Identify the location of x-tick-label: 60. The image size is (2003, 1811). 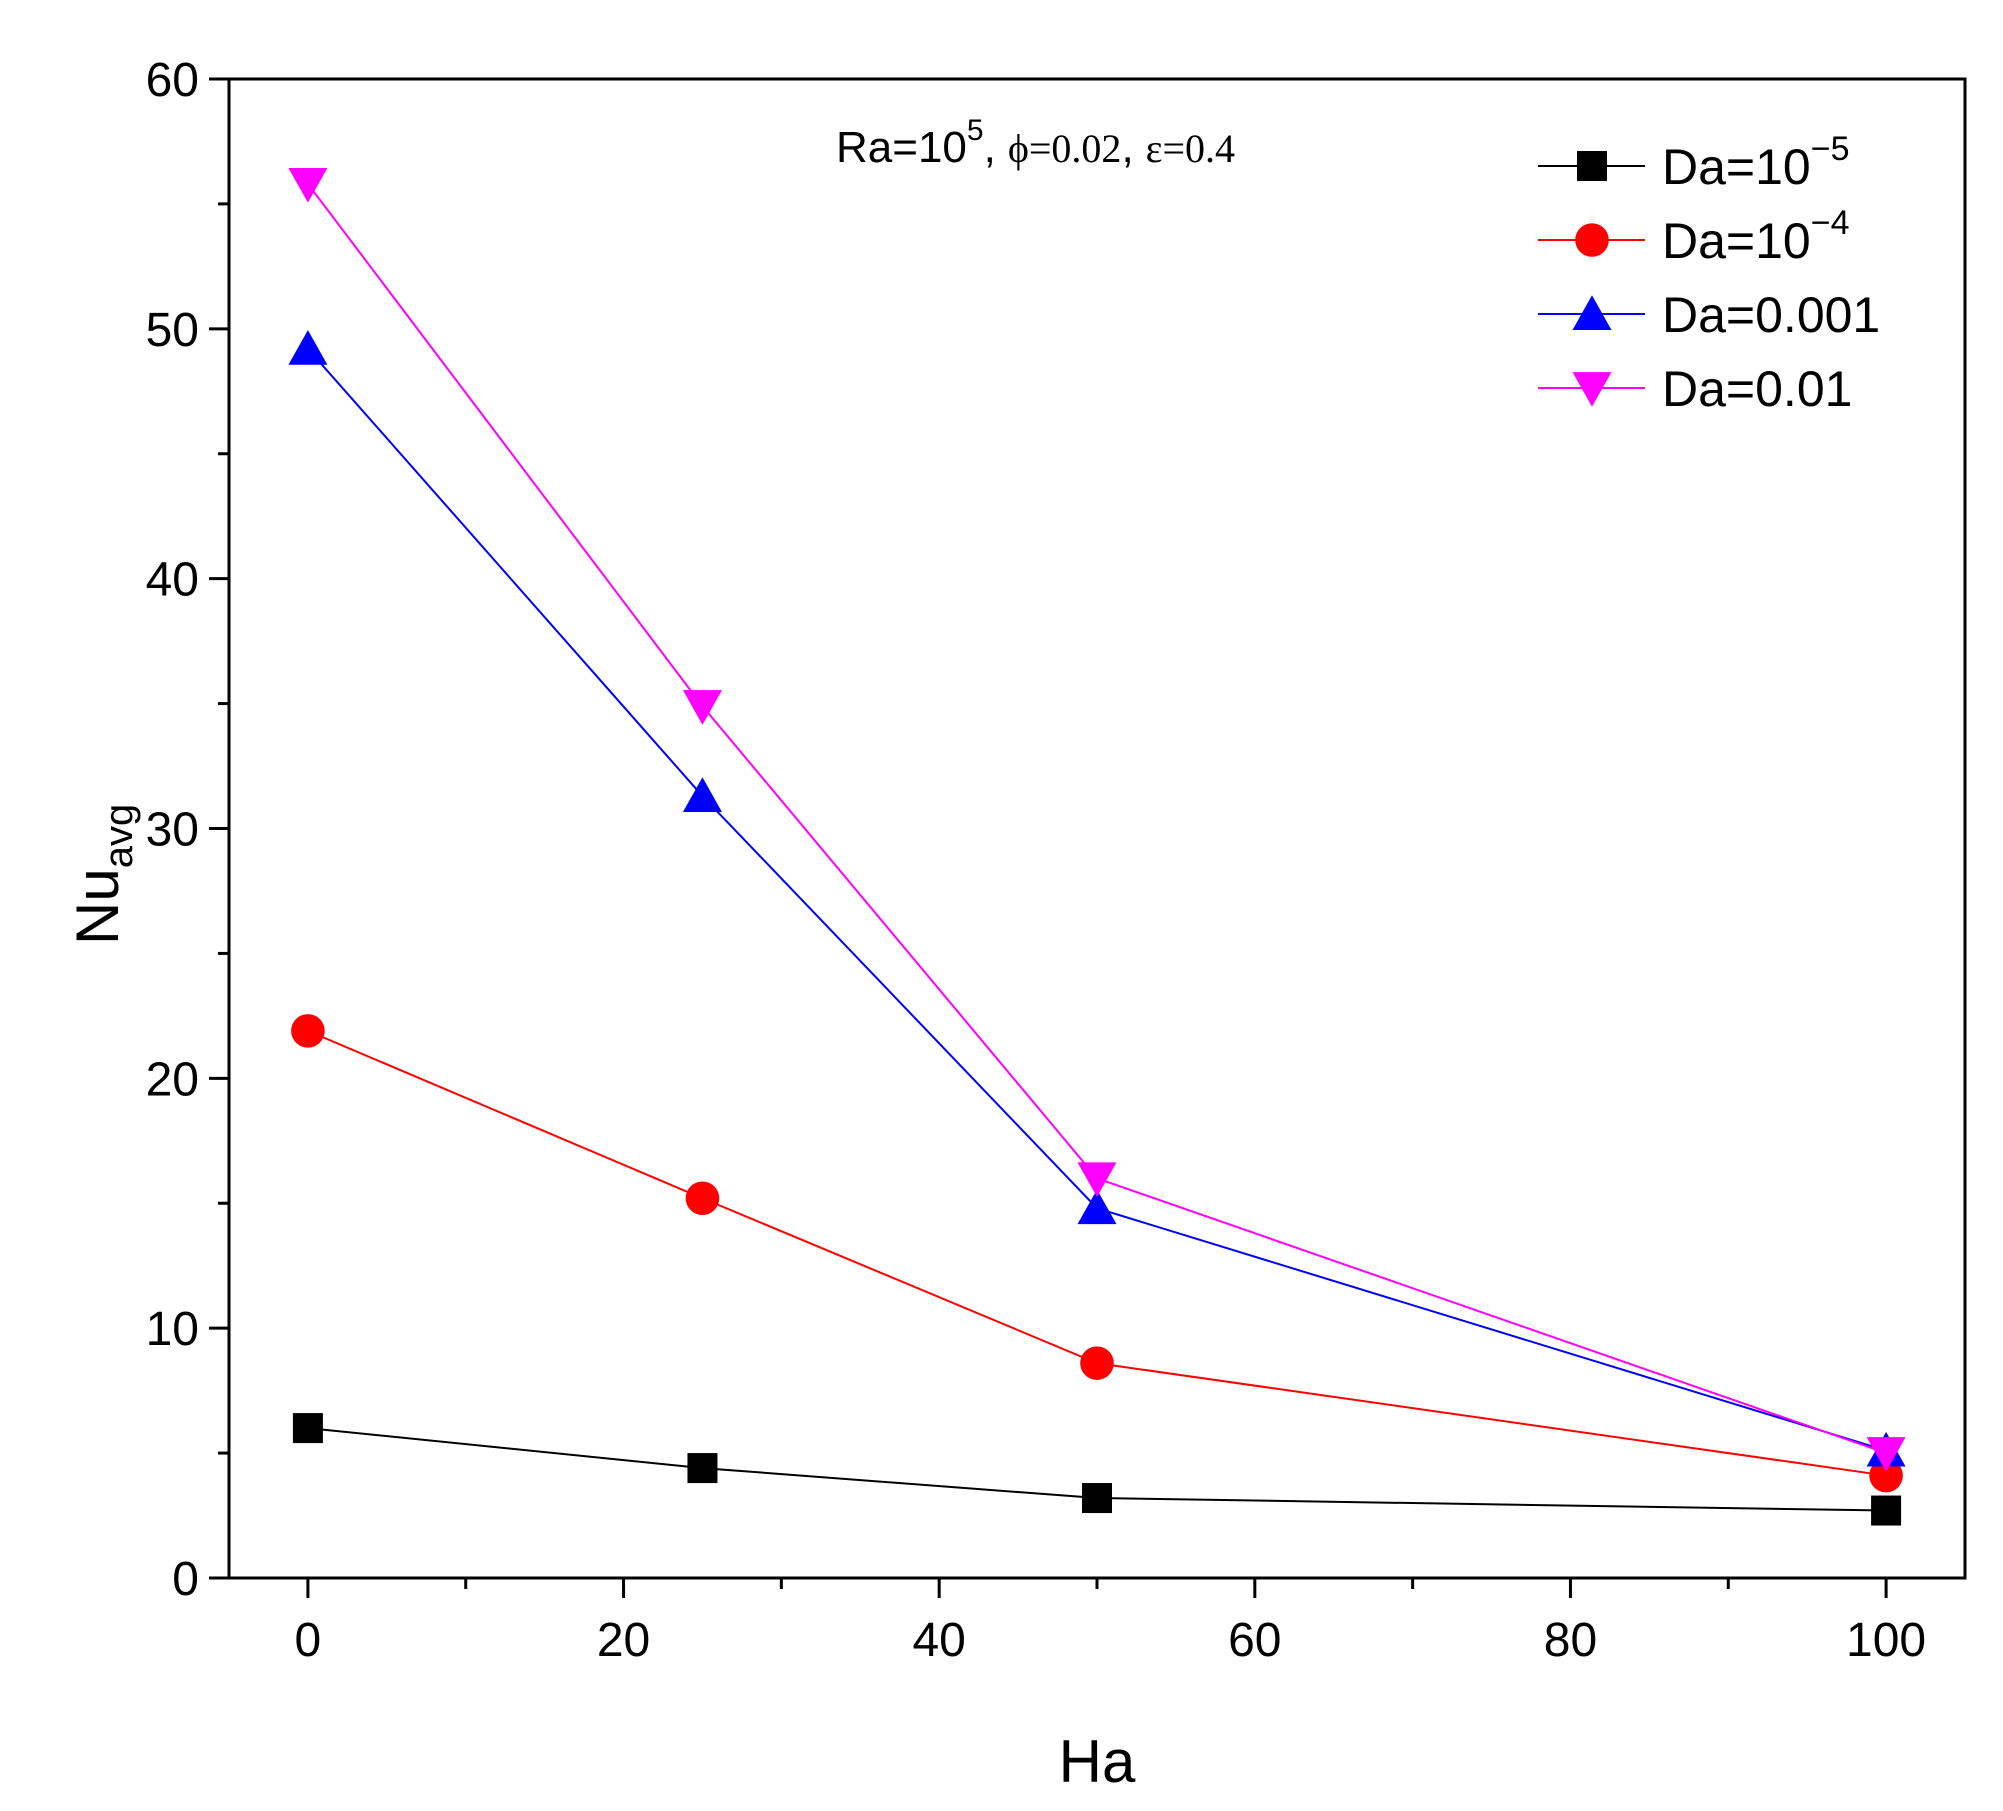
(1254, 1640).